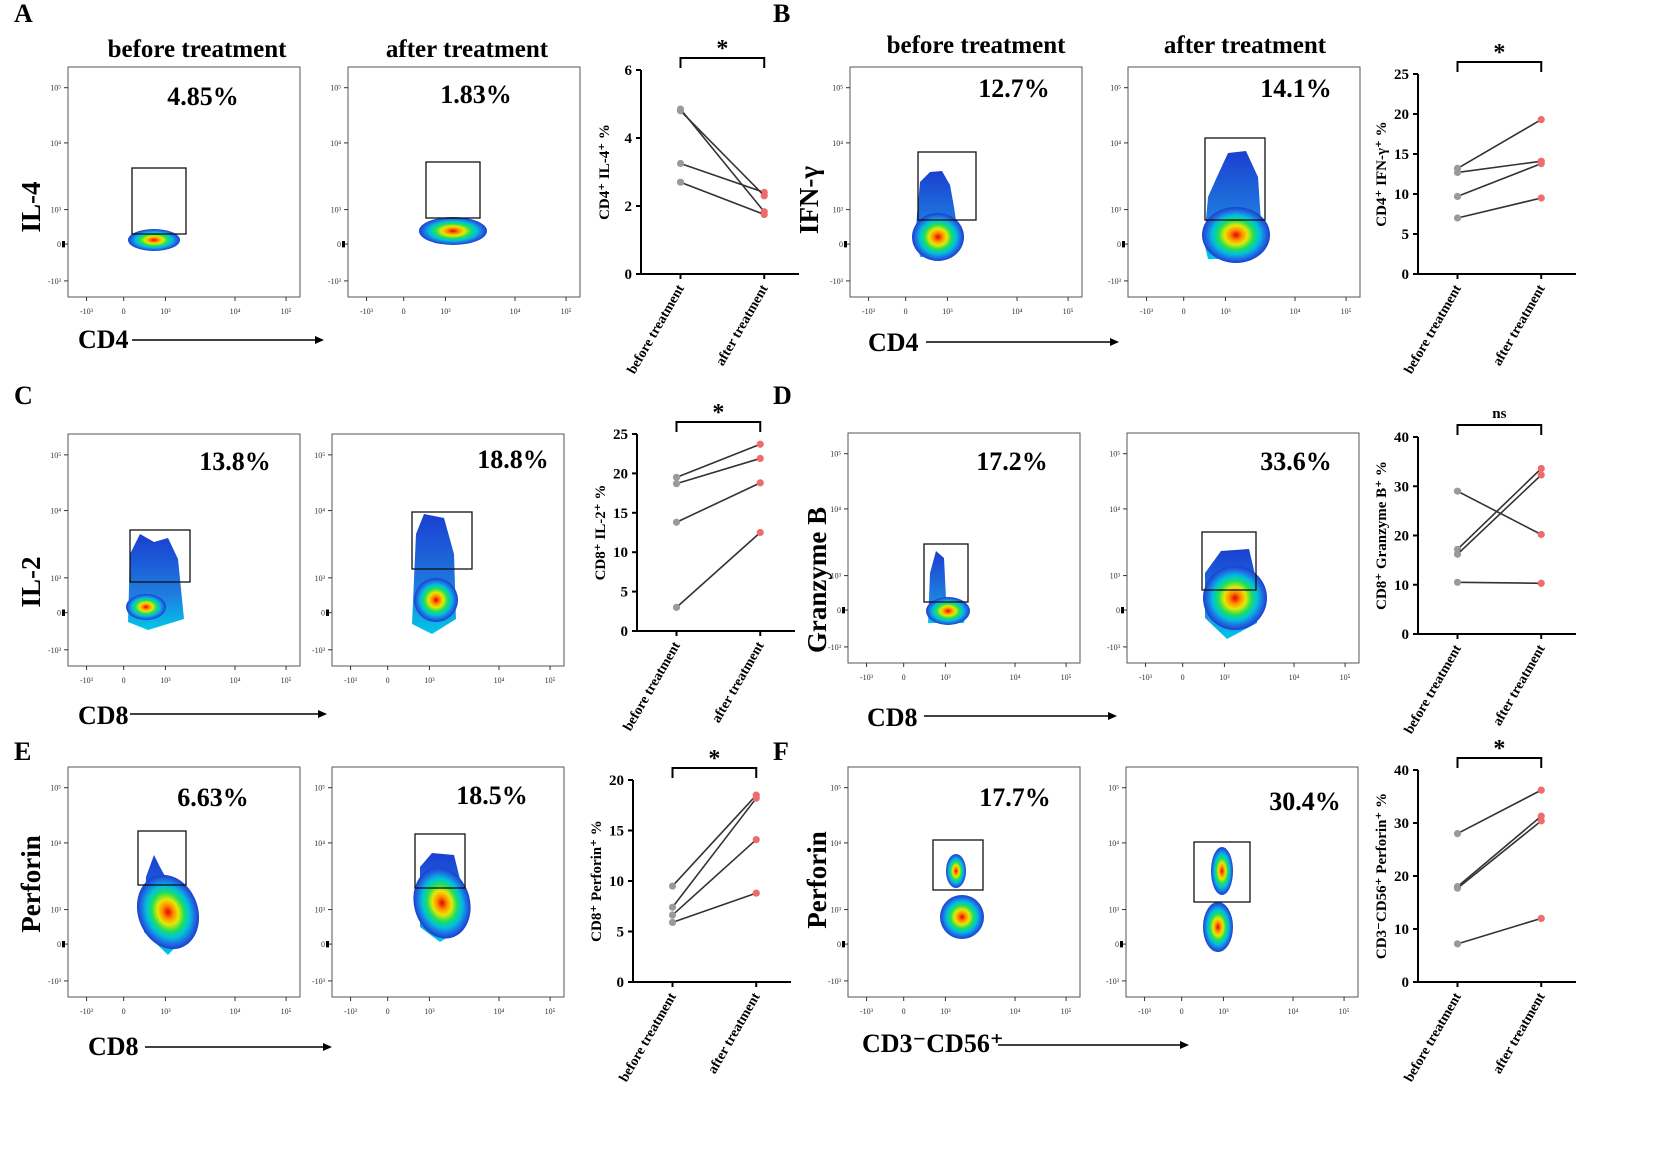 Image resolution: width=1667 pixels, height=1169 pixels. I want to click on gate-percentage: 4.85%, so click(203, 96).